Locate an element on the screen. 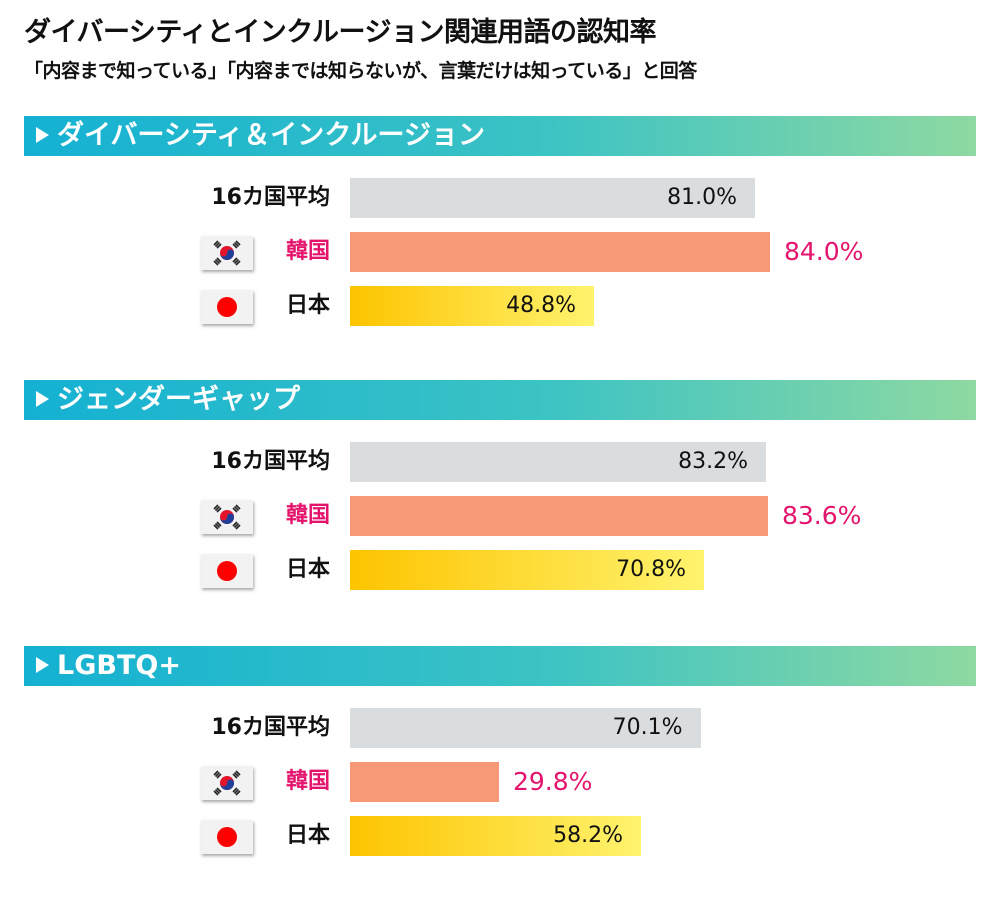 The height and width of the screenshot is (900, 1000). bar-row: 日本 70.8% is located at coordinates (500, 570).